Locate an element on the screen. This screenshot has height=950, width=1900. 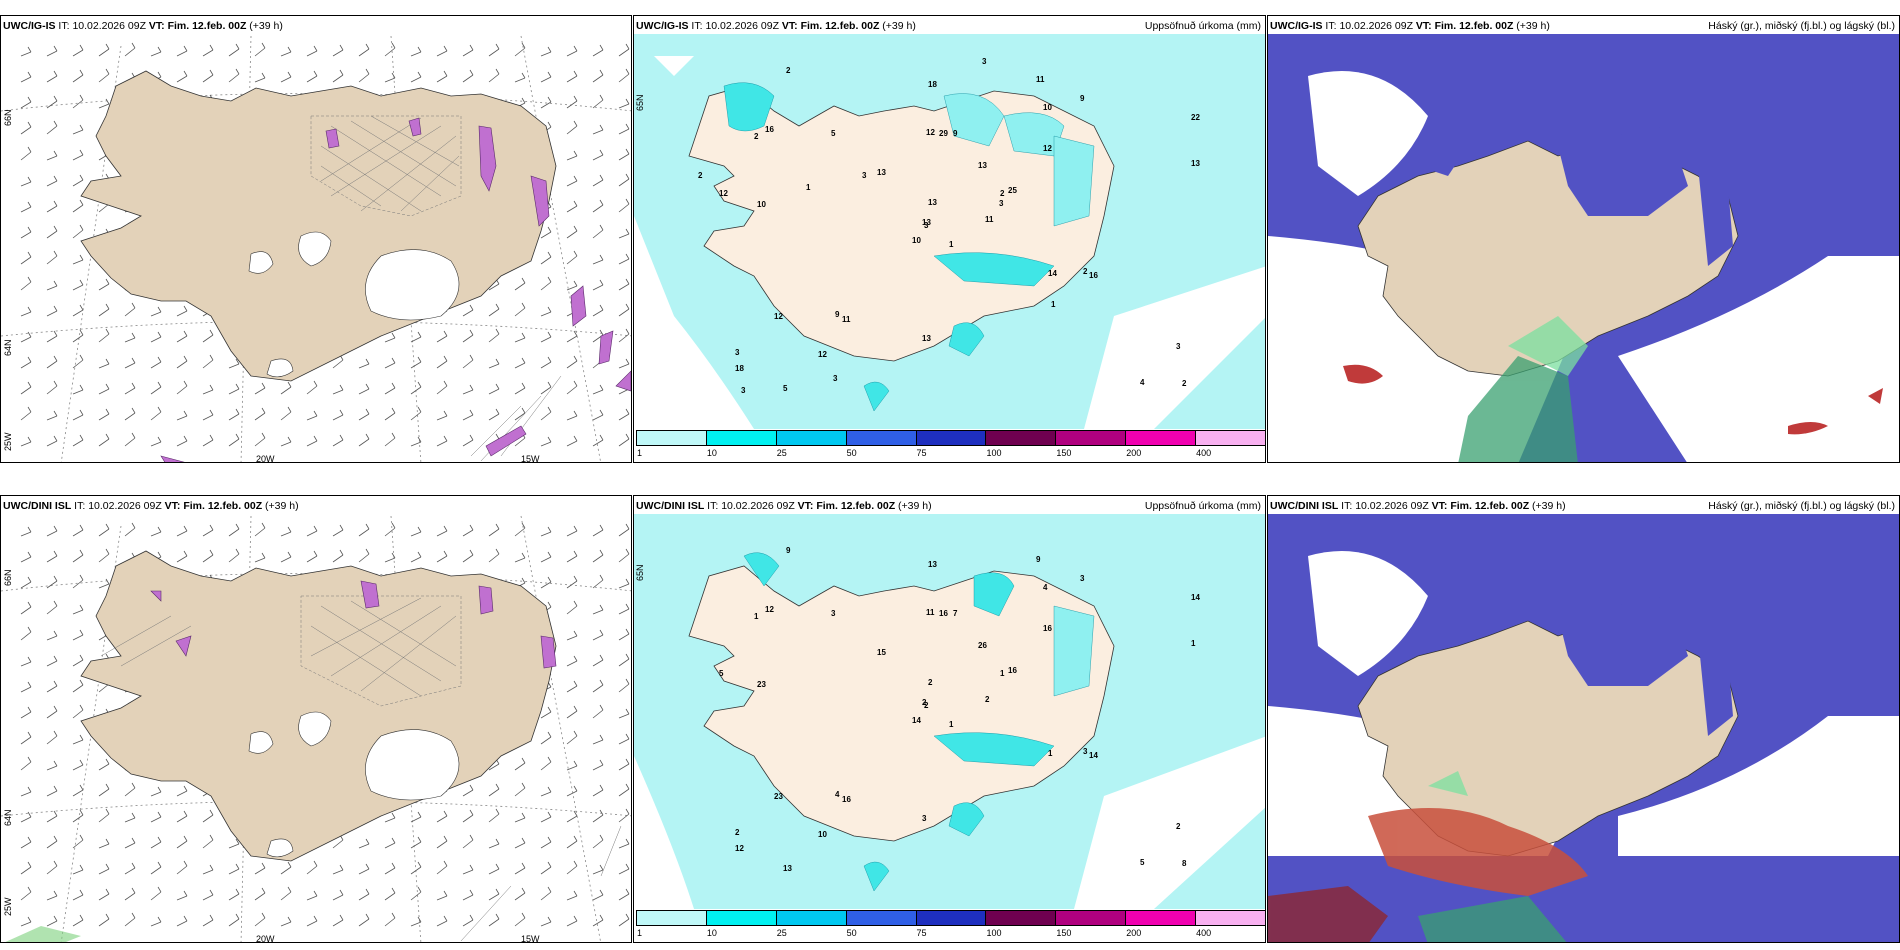
precip-value: 5 is located at coordinates (785, 388).